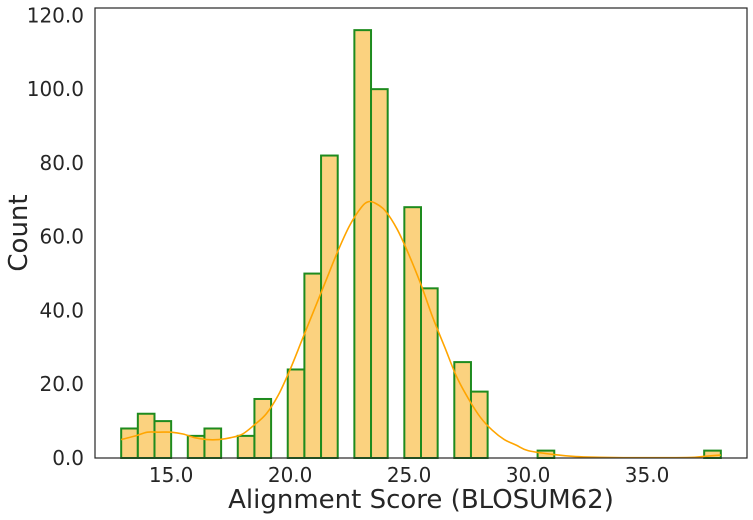 This screenshot has height=520, width=753. What do you see at coordinates (528, 475) in the screenshot?
I see `x-tick-label: 30.0` at bounding box center [528, 475].